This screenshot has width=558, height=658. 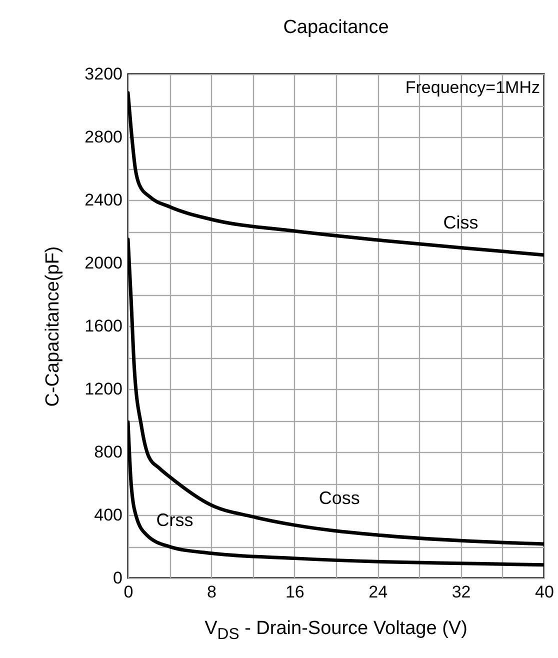 What do you see at coordinates (103, 389) in the screenshot?
I see `y-tick-label: 1200` at bounding box center [103, 389].